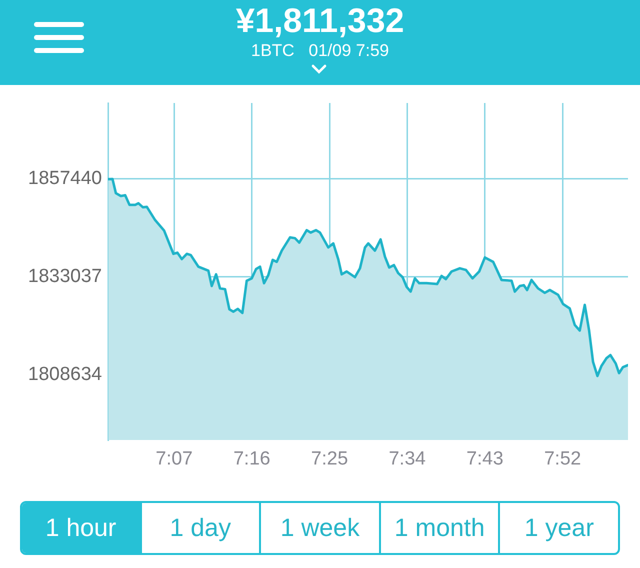  Describe the element at coordinates (320, 51) in the screenshot. I see `chart-subtitle: 1BTC 01/09 7:59` at that location.